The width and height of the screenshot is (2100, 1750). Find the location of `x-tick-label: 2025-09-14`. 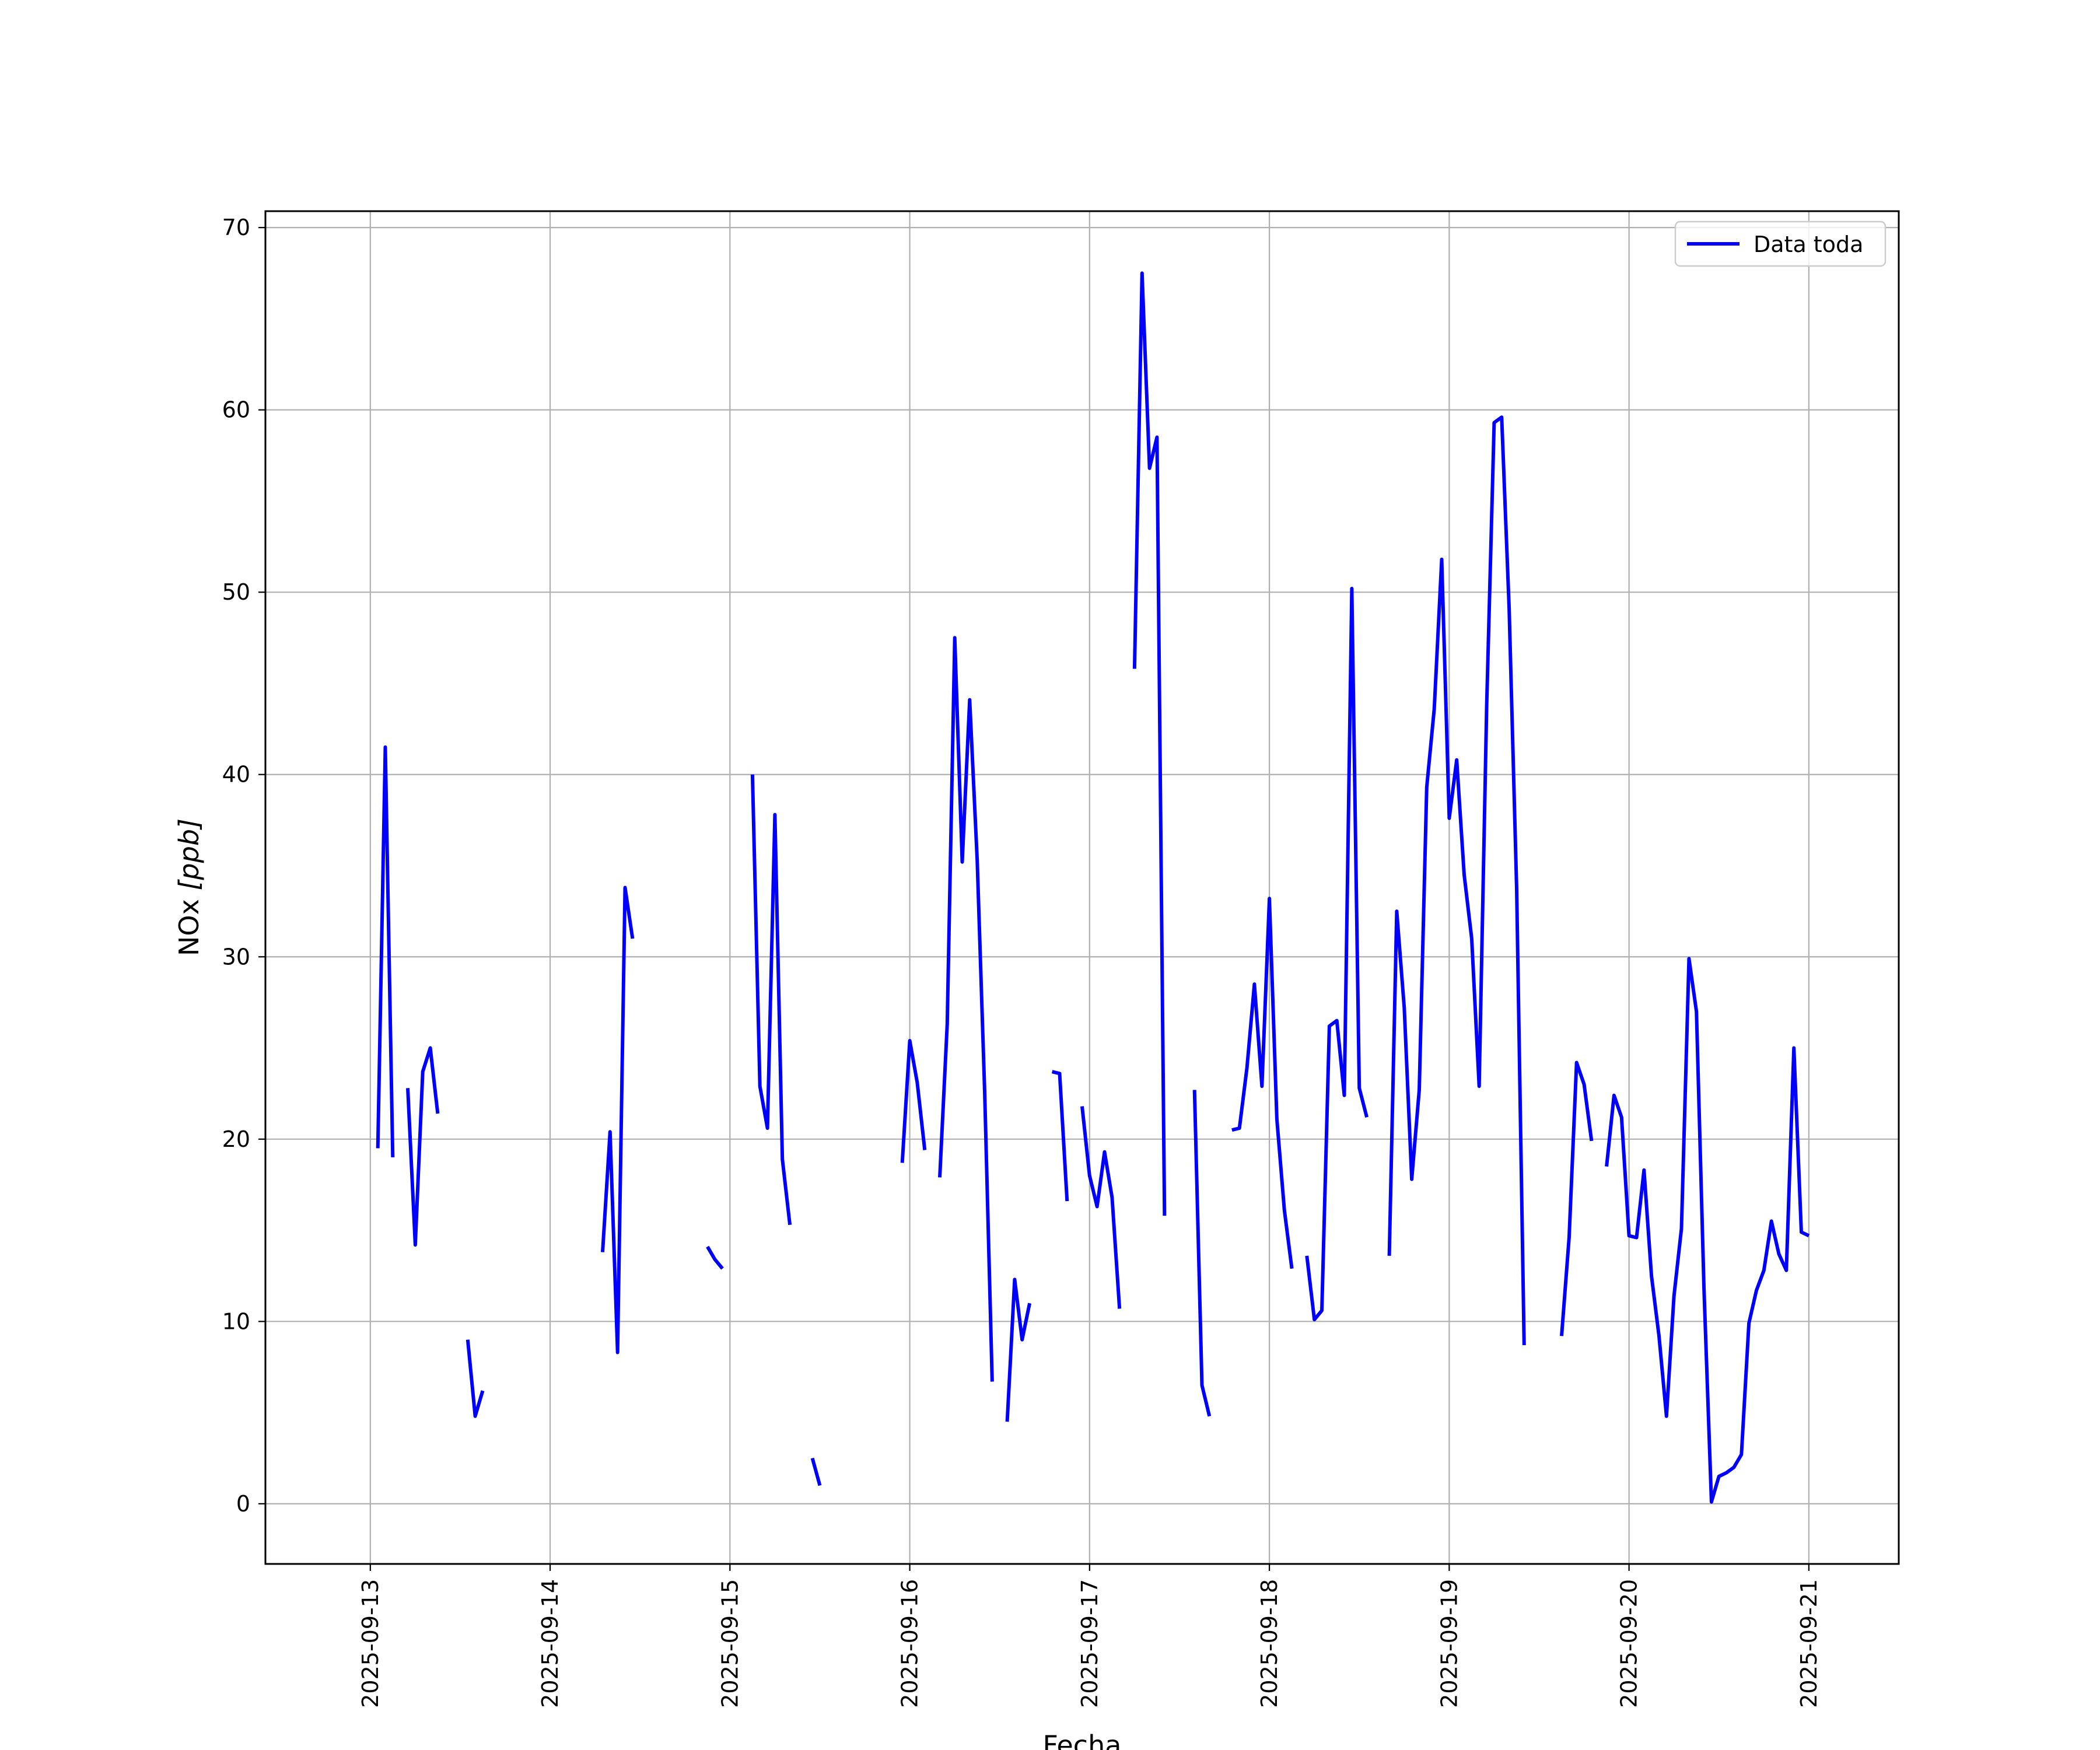

x-tick-label: 2025-09-14 is located at coordinates (550, 1643).